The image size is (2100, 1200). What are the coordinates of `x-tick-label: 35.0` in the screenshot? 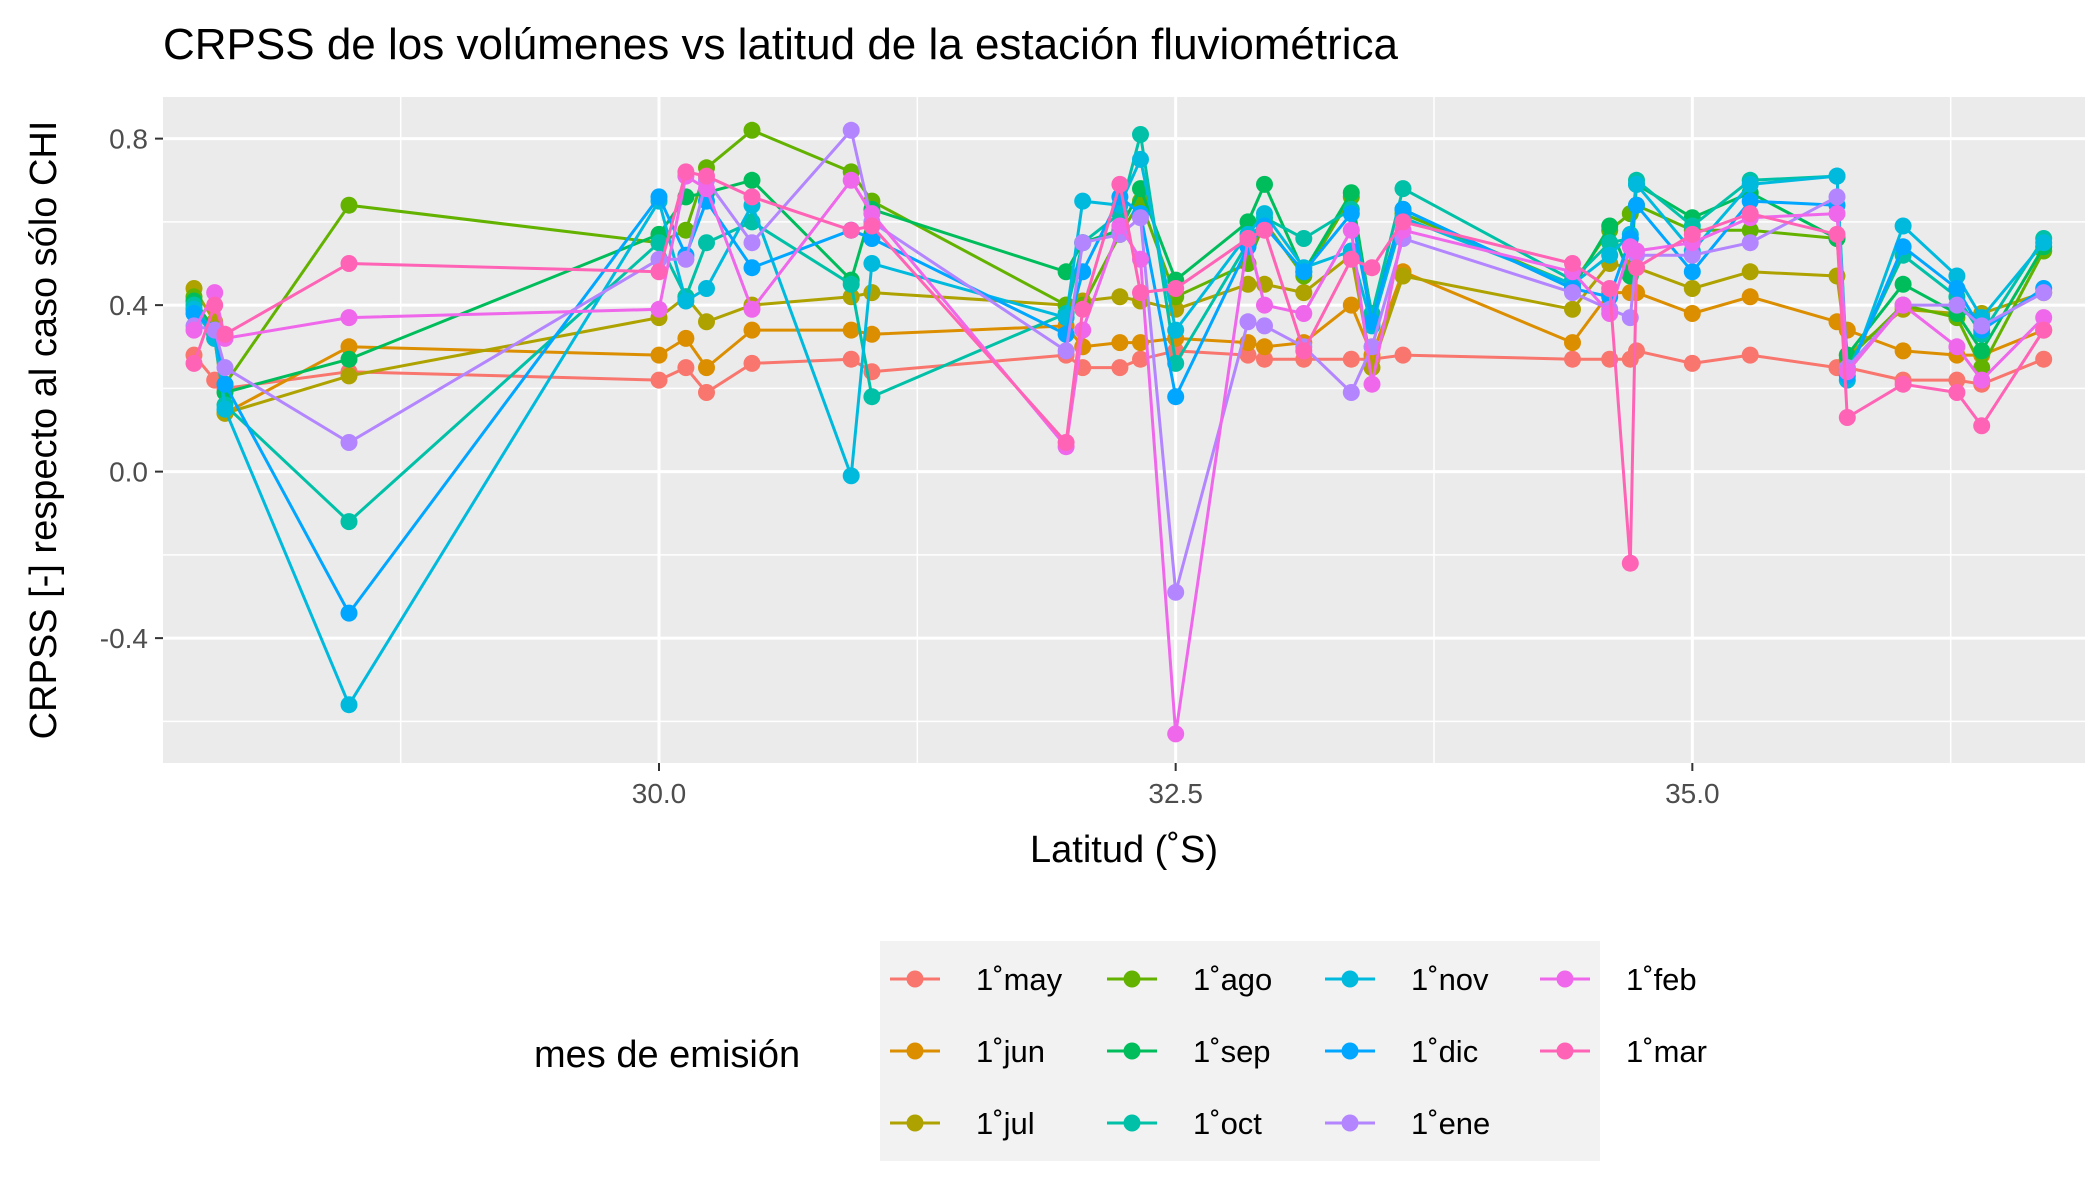 It's located at (1692, 793).